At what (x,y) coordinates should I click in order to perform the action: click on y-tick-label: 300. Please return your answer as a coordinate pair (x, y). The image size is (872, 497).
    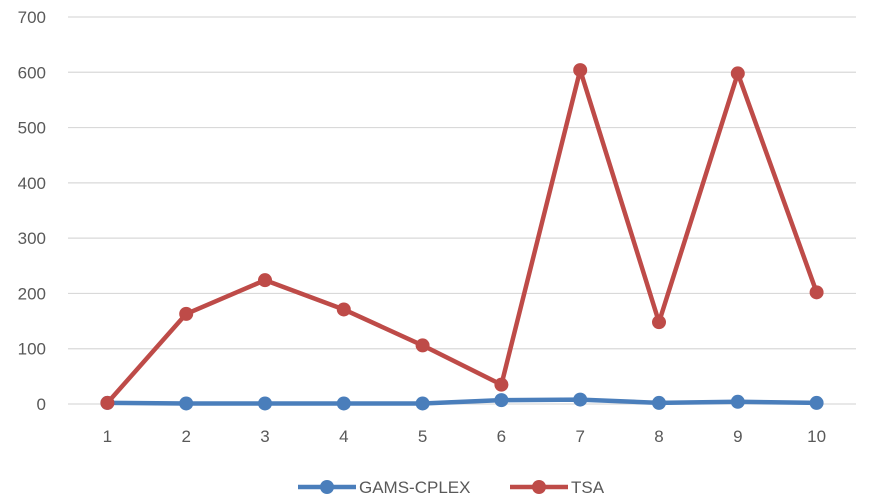
    Looking at the image, I should click on (32, 238).